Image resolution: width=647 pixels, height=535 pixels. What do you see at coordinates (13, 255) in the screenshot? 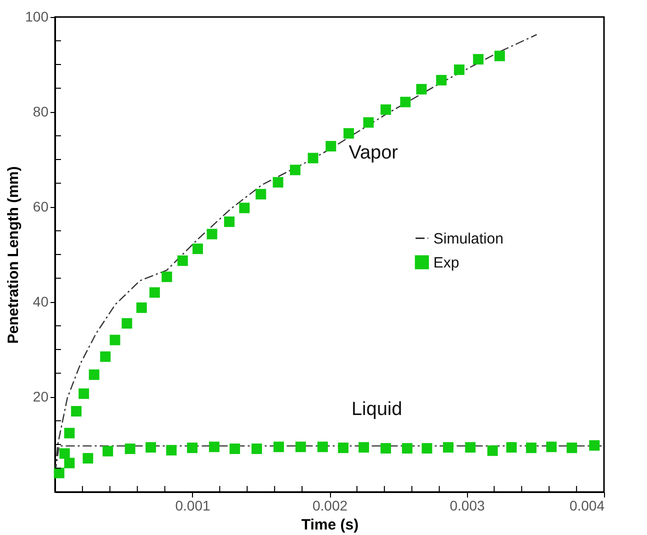
I see `y-axis-title: Penetration Length (mm)` at bounding box center [13, 255].